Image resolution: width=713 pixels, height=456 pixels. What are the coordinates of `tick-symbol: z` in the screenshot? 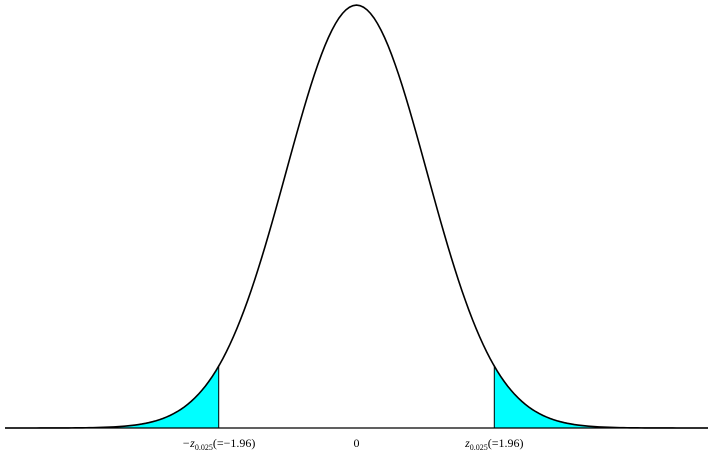 It's located at (467, 443).